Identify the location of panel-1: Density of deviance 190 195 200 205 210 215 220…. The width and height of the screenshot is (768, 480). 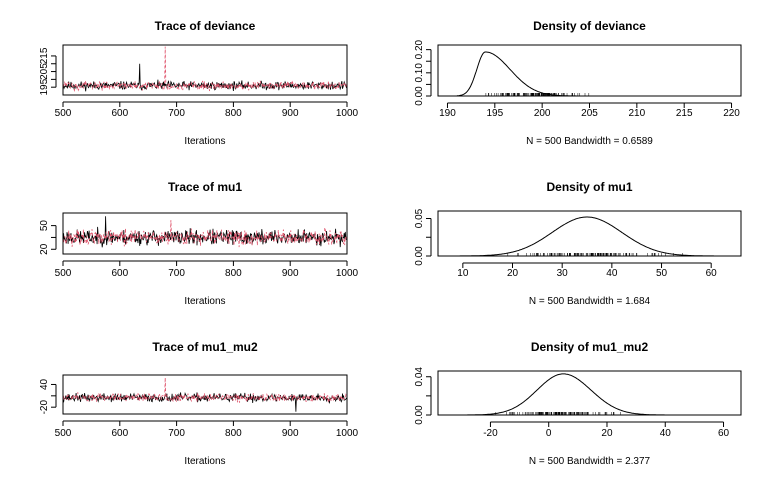
(578, 83).